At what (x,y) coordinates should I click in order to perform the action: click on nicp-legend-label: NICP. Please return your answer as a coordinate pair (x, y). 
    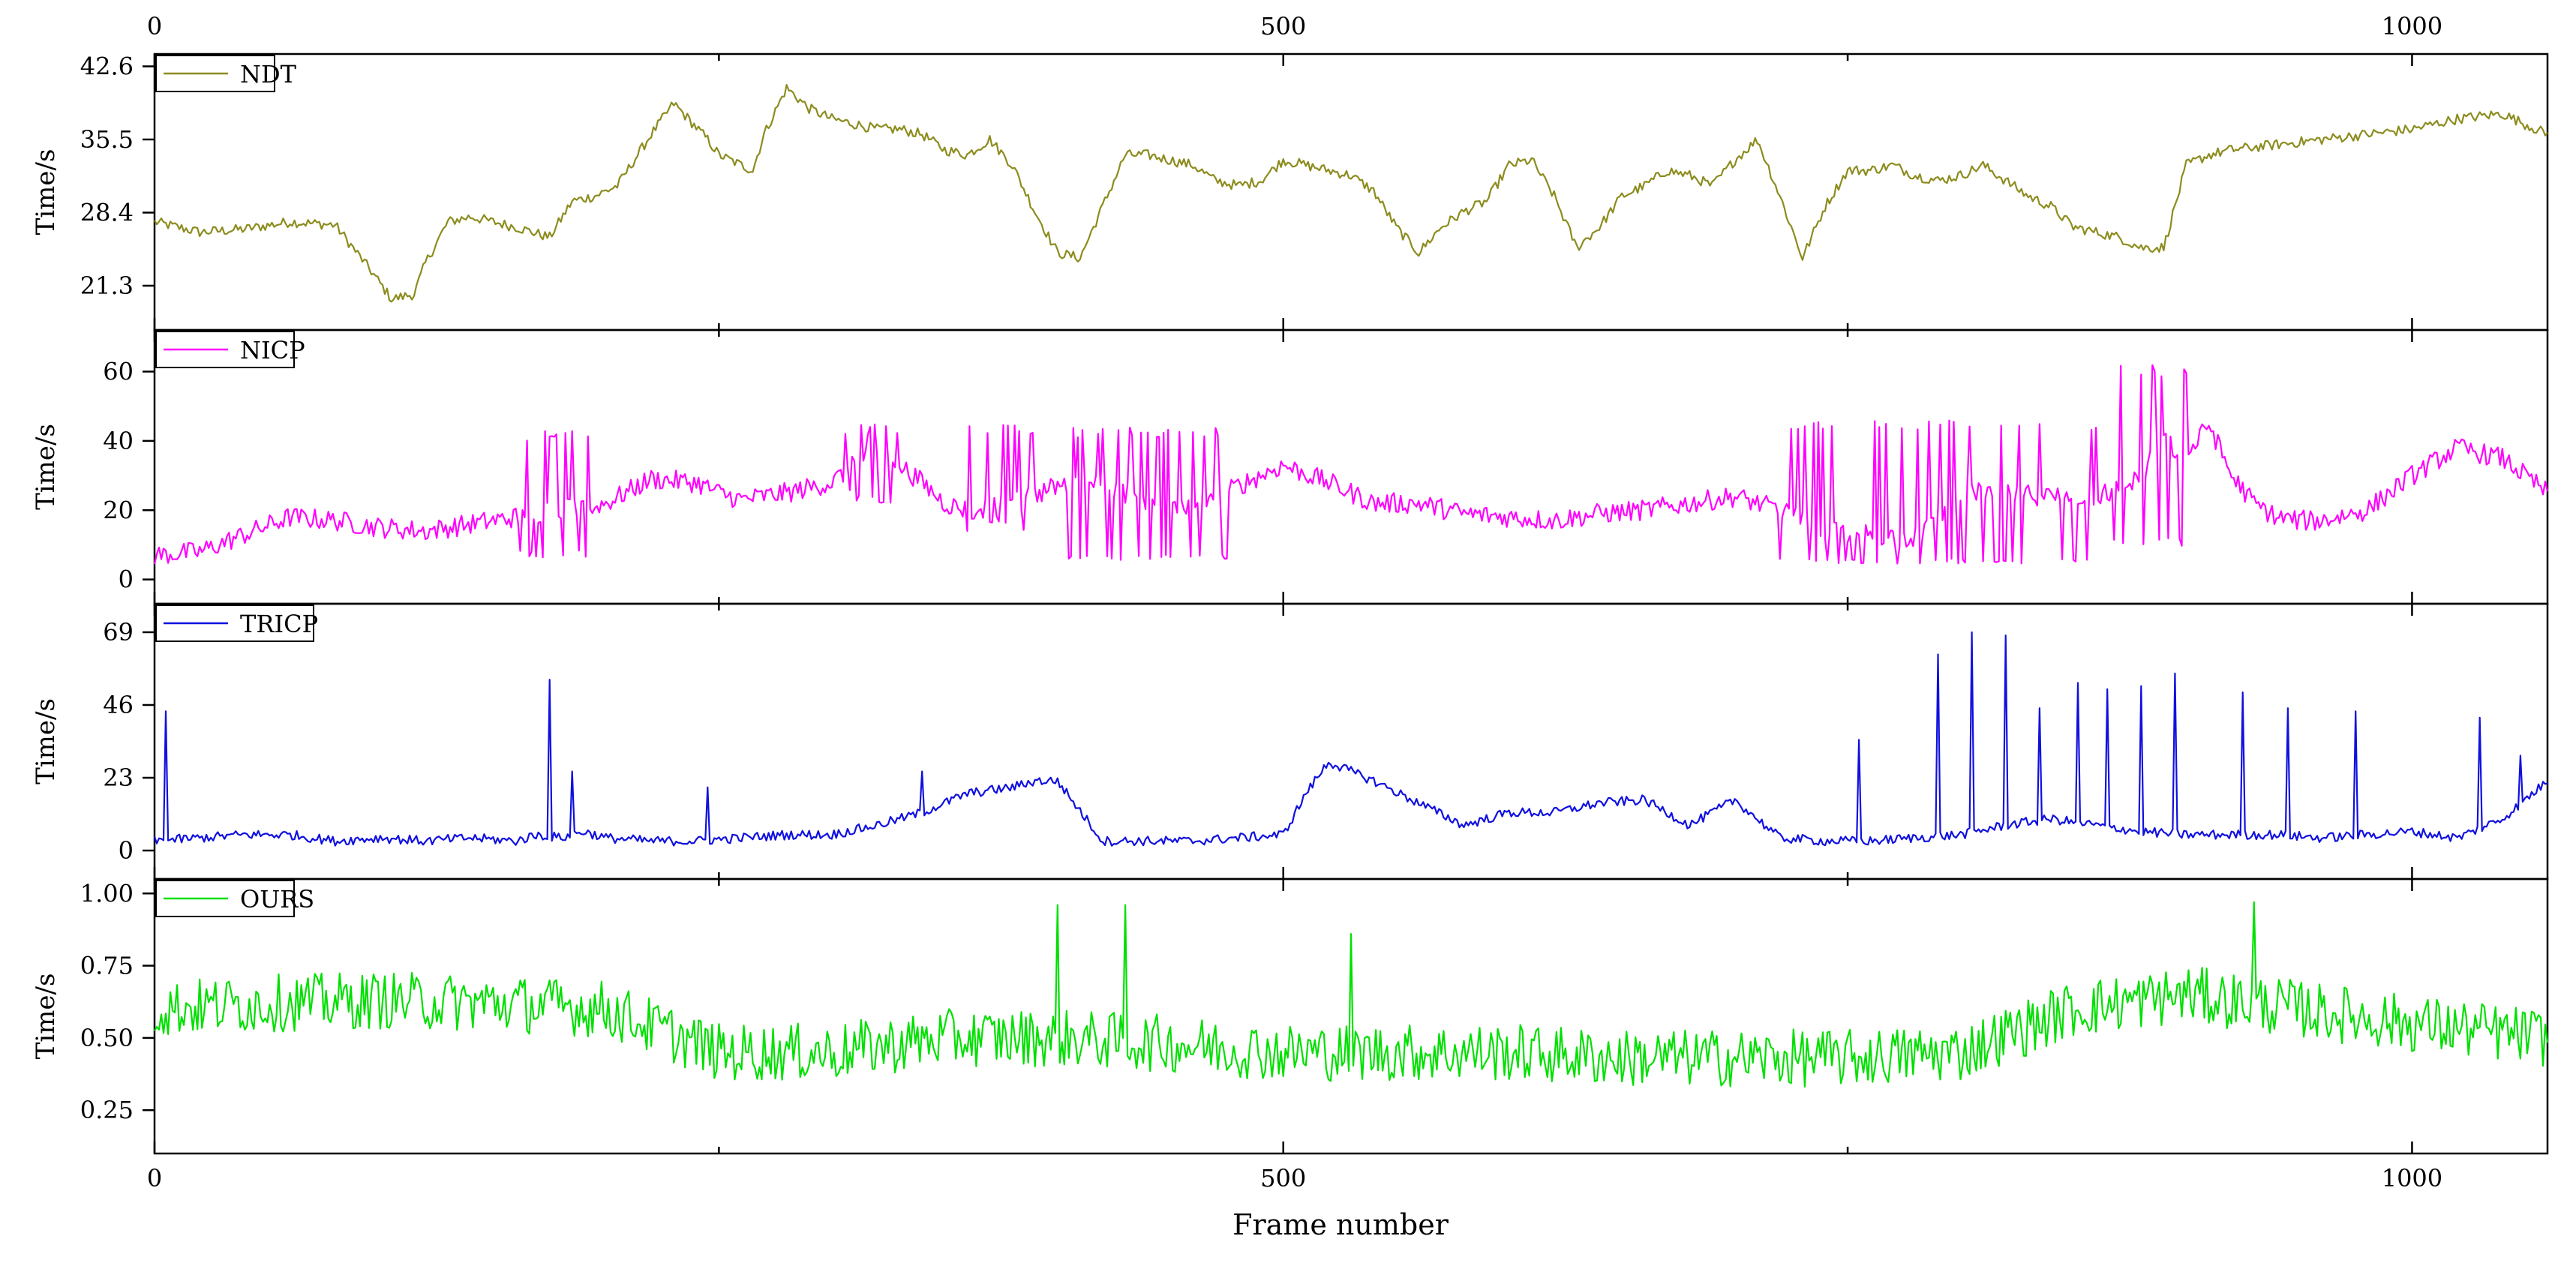
    Looking at the image, I should click on (272, 350).